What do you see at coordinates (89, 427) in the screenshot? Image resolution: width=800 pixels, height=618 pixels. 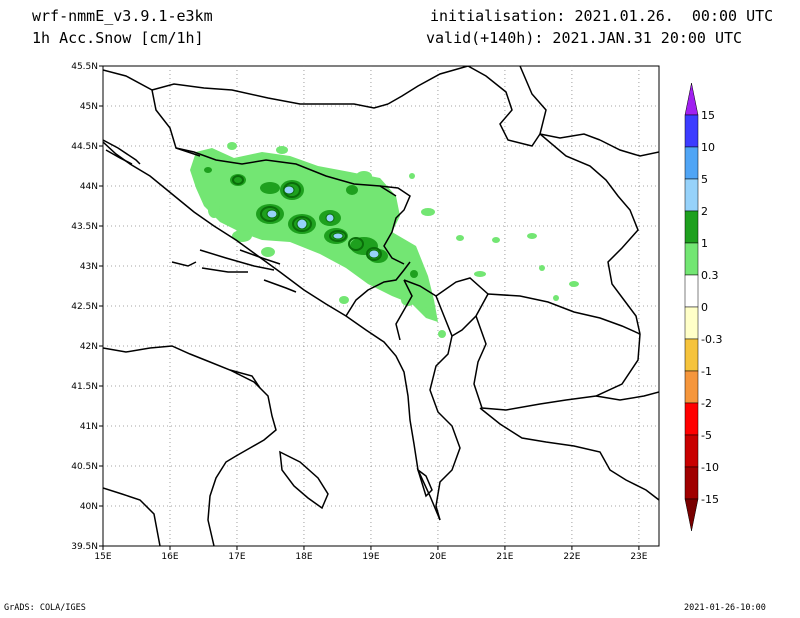 I see `lat-label: 41N` at bounding box center [89, 427].